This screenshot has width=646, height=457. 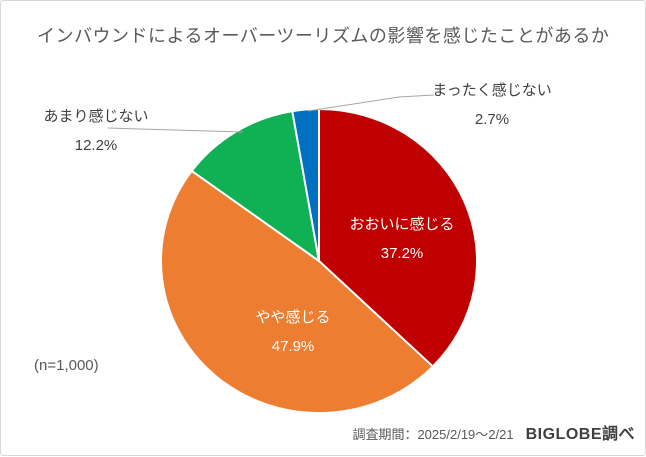 I want to click on slice-label-ooini-kanjiru: おおいに感じる 37.2%, so click(x=401, y=237).